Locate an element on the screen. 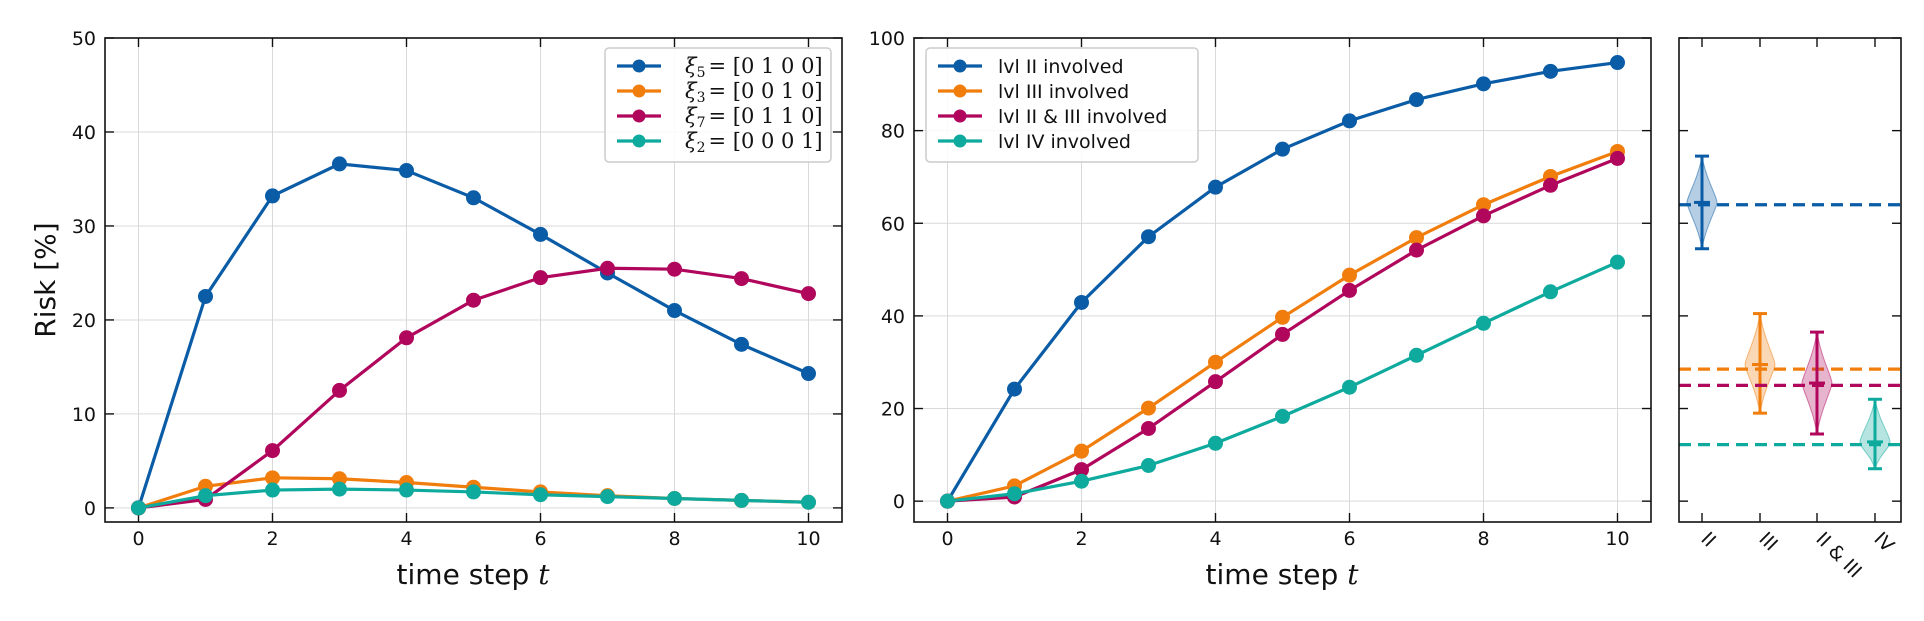 The image size is (1924, 621). y-tick-label: 60 is located at coordinates (893, 224).